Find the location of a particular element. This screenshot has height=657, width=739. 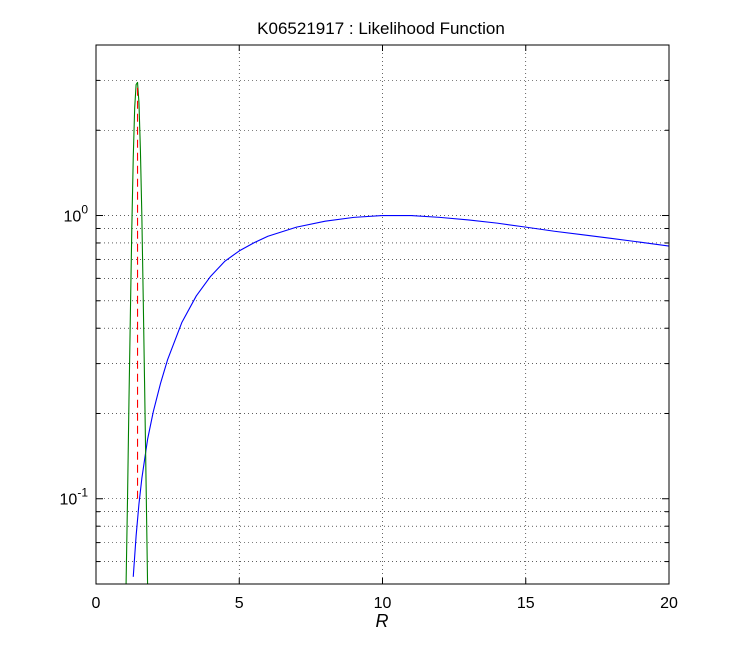

chart-title: K06521917 : Likelihood Function is located at coordinates (381, 28).